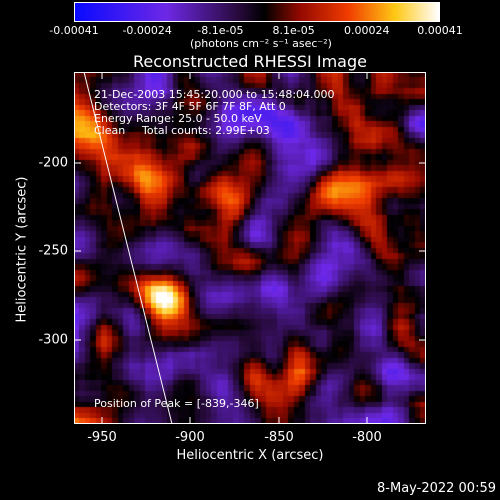 This screenshot has width=500, height=500. What do you see at coordinates (440, 30) in the screenshot?
I see `colorbar-tick-label: 0.00041` at bounding box center [440, 30].